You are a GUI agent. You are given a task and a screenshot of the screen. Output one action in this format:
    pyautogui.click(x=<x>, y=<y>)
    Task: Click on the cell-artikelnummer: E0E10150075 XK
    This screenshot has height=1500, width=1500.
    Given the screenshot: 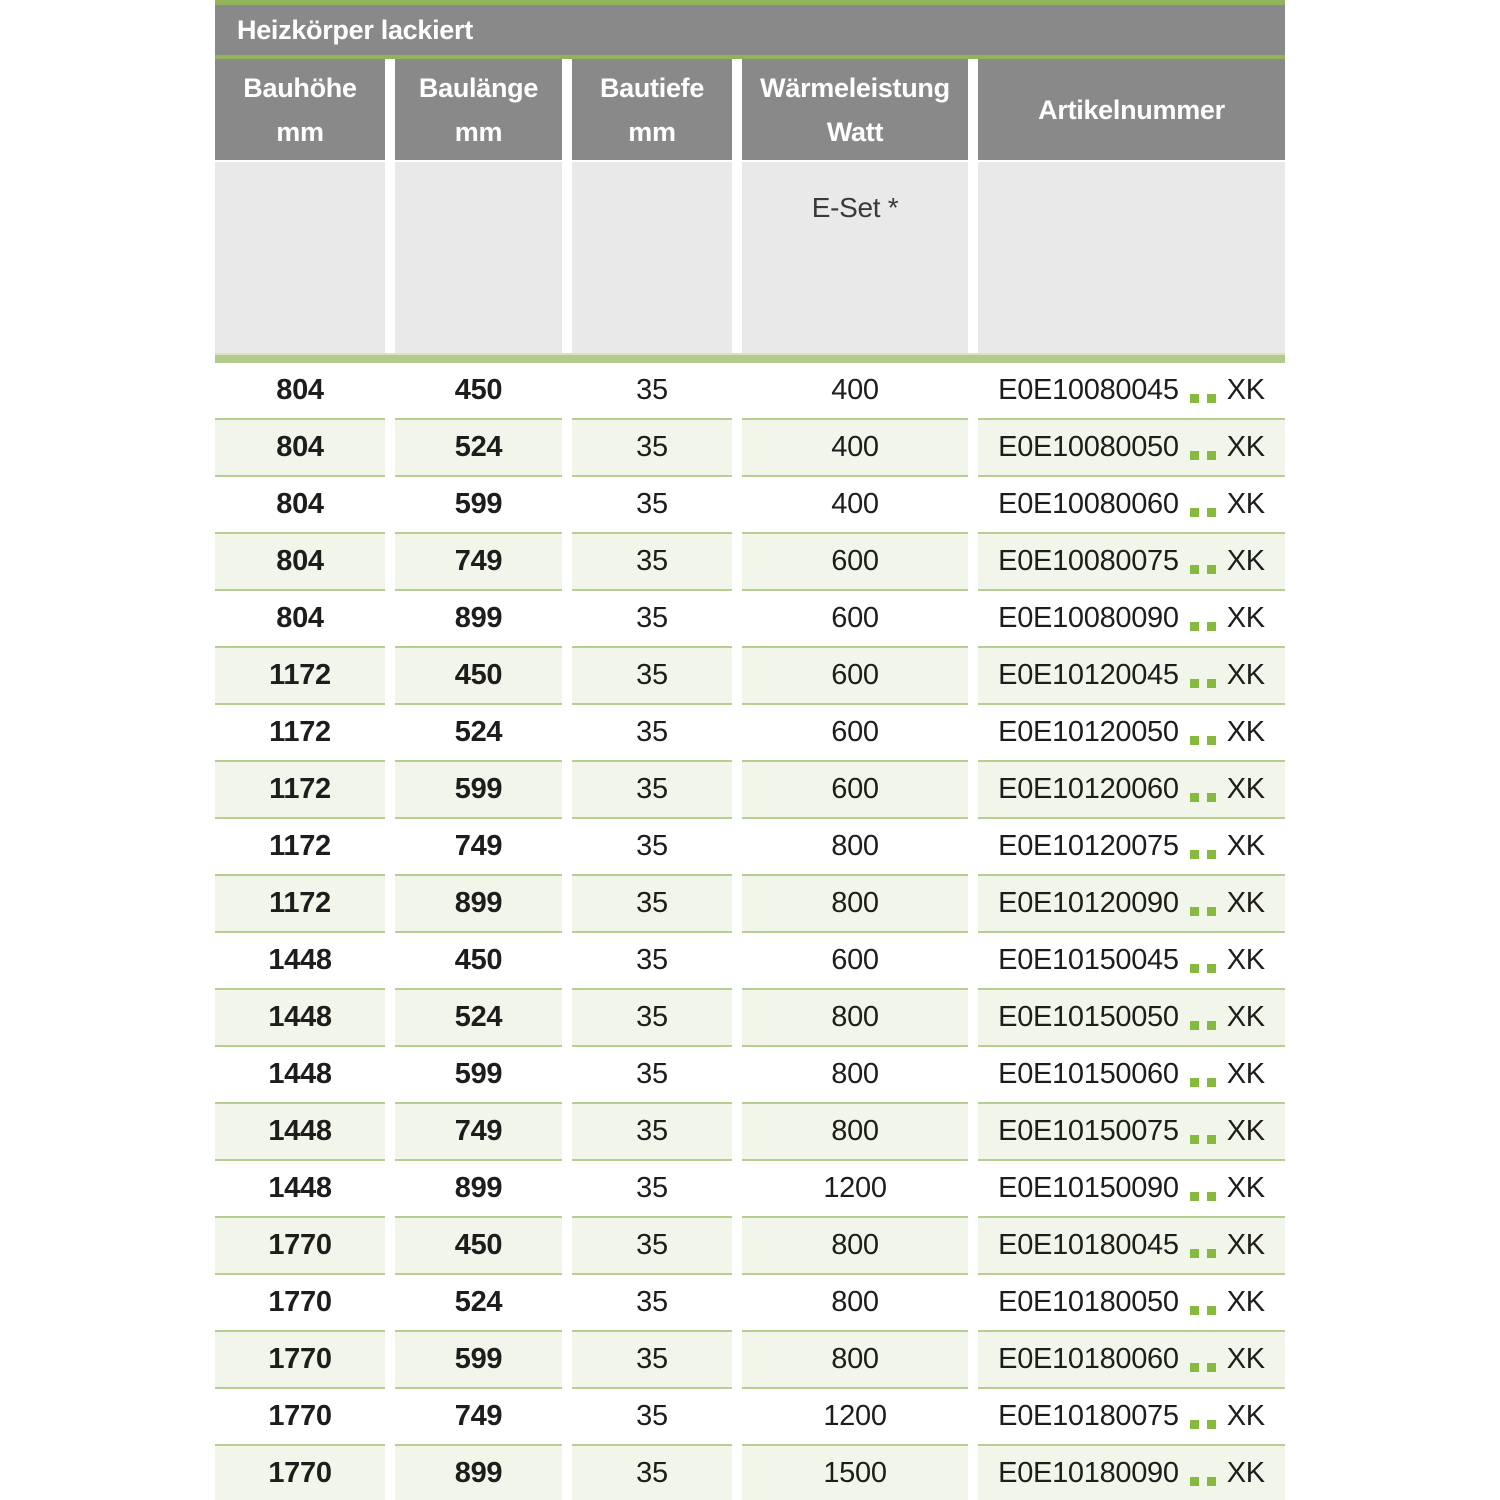 What is the action you would take?
    pyautogui.click(x=1131, y=1132)
    